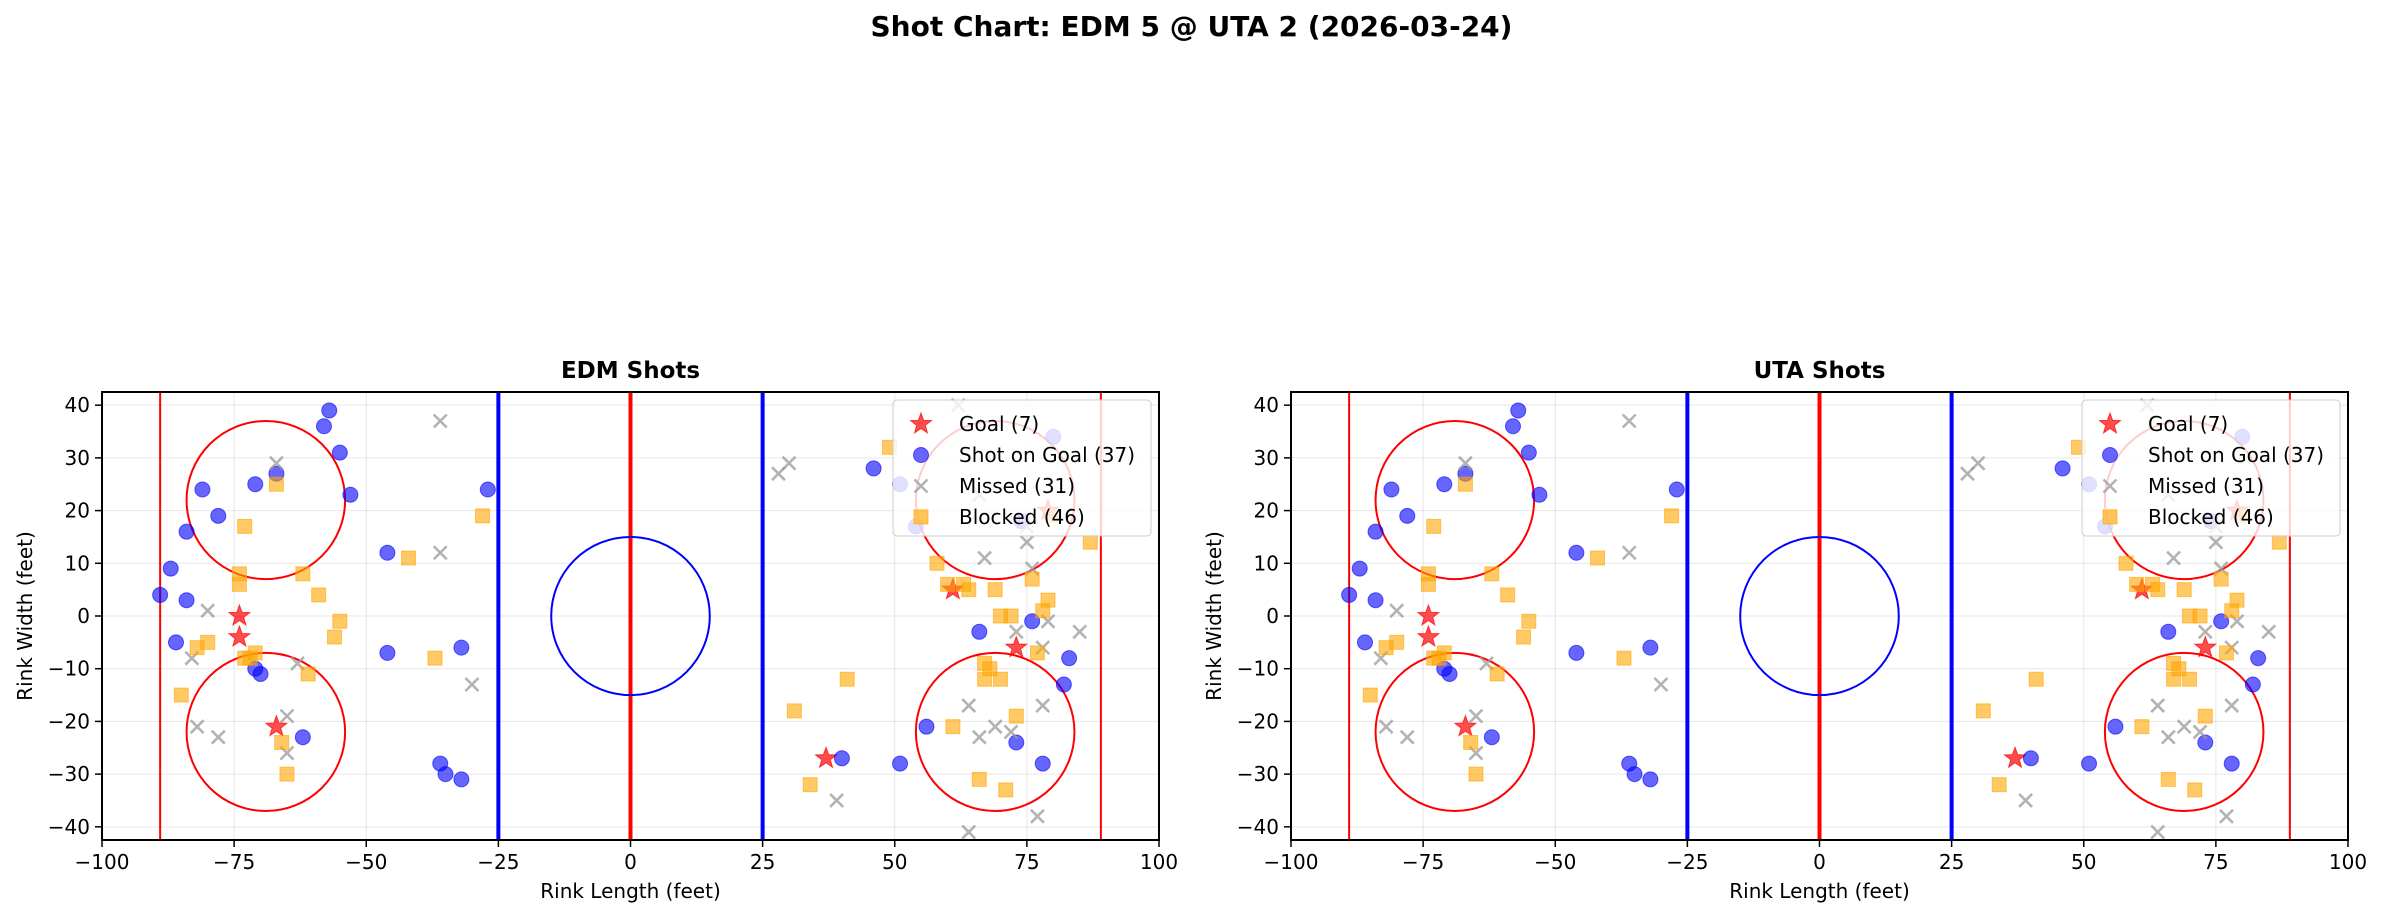 The image size is (2383, 919). I want to click on x-tick-label: 100, so click(1159, 862).